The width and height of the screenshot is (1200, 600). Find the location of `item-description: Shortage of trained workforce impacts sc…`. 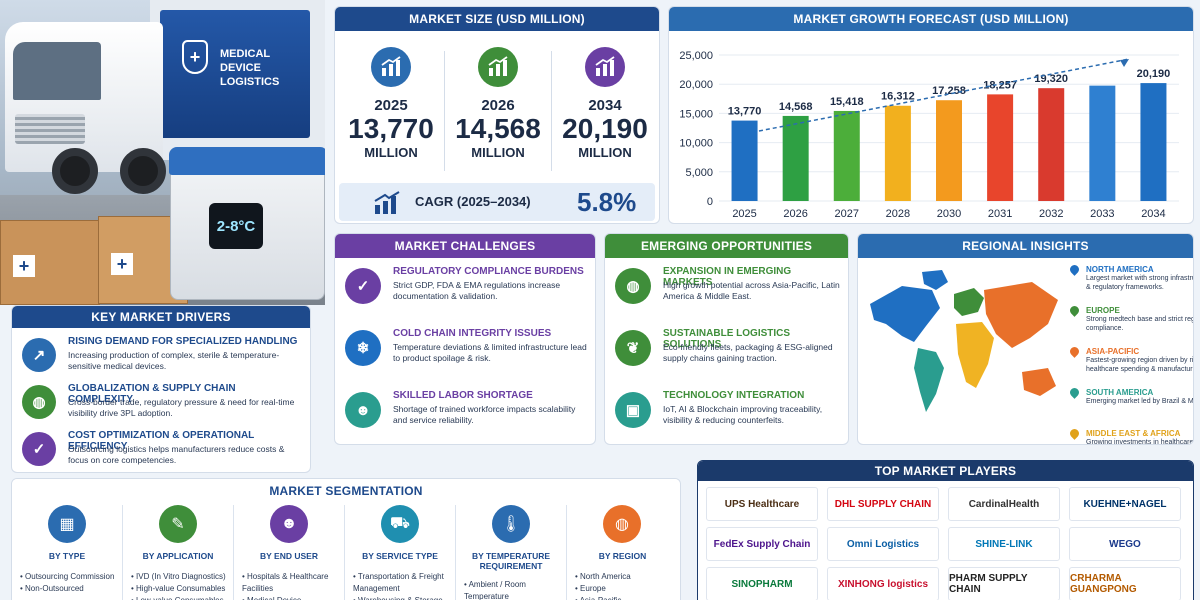

item-description: Shortage of trained workforce impacts sc… is located at coordinates (484, 415).